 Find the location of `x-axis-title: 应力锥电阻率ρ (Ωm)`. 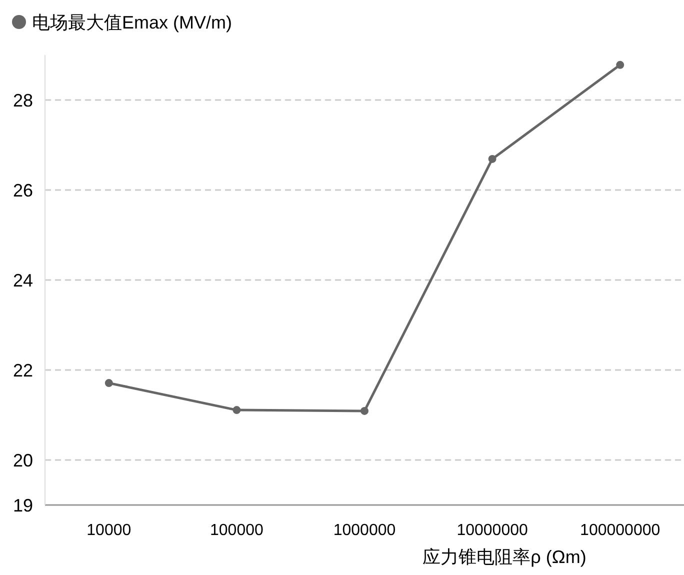

x-axis-title: 应力锥电阻率ρ (Ωm) is located at coordinates (504, 557).